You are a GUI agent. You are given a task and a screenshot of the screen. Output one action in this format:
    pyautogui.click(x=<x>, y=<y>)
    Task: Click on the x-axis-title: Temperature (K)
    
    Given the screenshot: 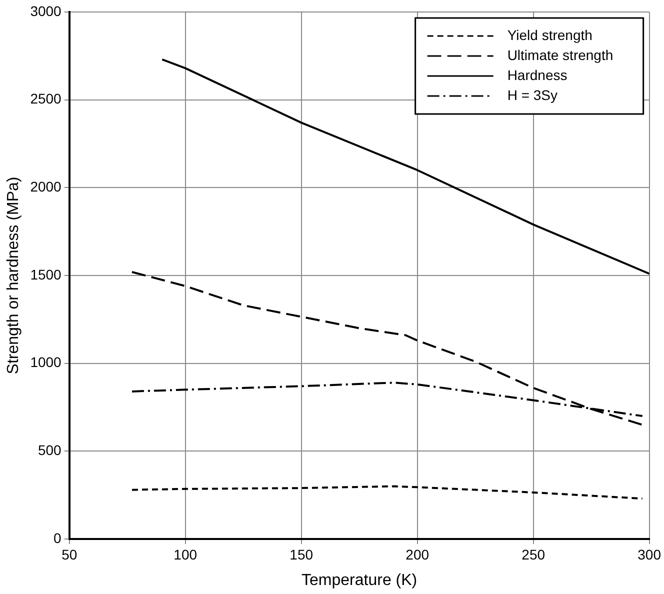 What is the action you would take?
    pyautogui.click(x=360, y=580)
    